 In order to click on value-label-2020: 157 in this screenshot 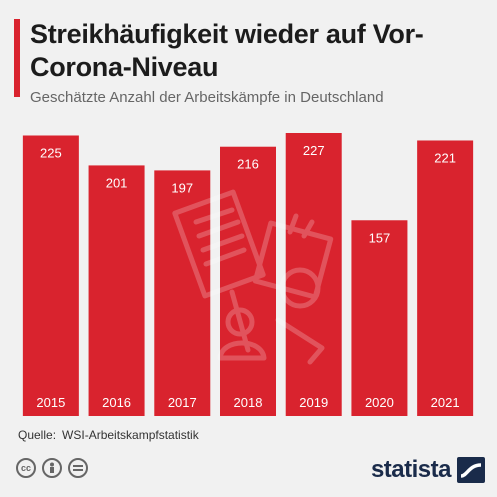, I will do `click(380, 237)`.